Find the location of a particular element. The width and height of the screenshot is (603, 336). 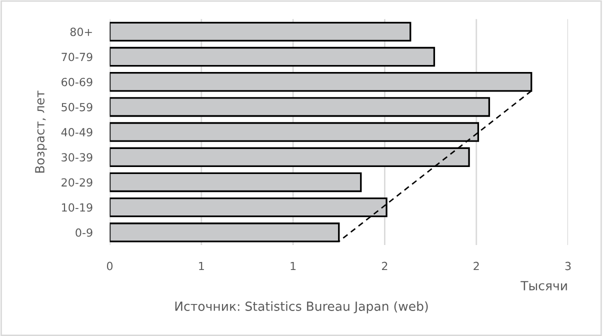

y-tick-label: 70-79 is located at coordinates (77, 57).